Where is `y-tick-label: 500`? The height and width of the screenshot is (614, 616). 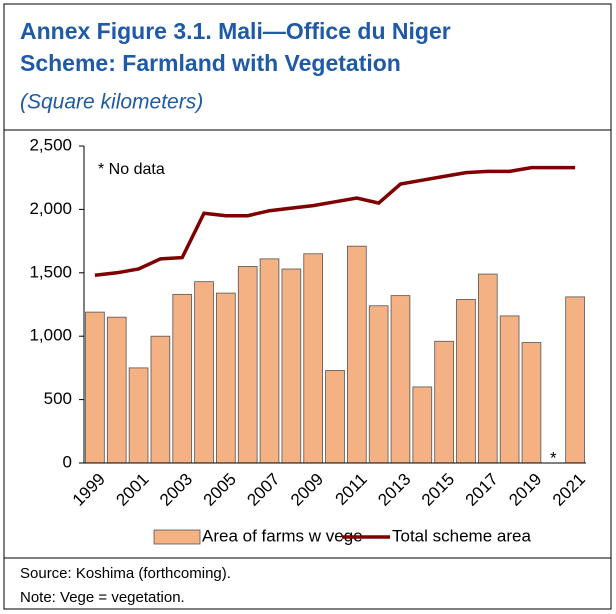 y-tick-label: 500 is located at coordinates (58, 398).